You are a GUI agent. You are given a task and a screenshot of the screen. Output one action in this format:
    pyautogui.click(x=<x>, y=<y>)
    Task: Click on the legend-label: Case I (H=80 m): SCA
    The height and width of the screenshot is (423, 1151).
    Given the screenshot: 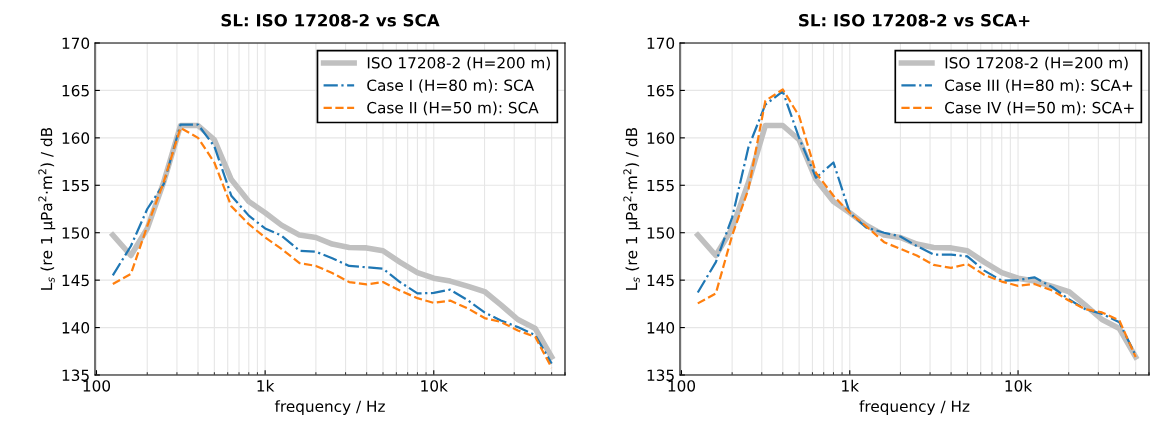 What is the action you would take?
    pyautogui.click(x=451, y=86)
    